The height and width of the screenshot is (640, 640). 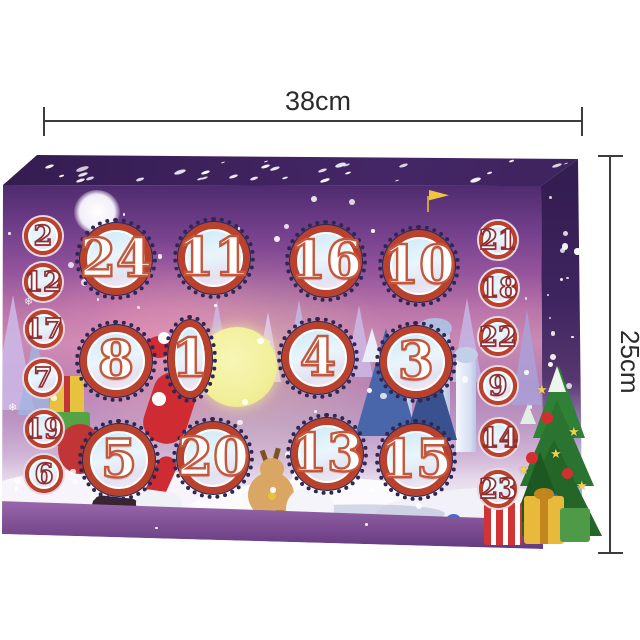 What do you see at coordinates (610, 156) in the screenshot?
I see `height-tick-top` at bounding box center [610, 156].